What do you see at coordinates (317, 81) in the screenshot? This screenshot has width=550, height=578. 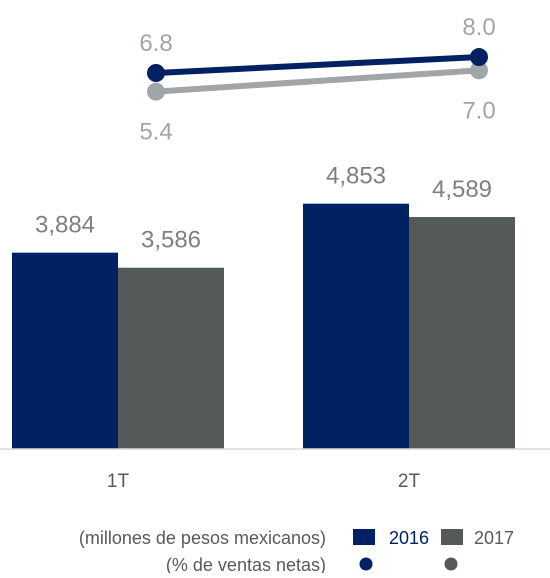 I see `line-series-2017` at bounding box center [317, 81].